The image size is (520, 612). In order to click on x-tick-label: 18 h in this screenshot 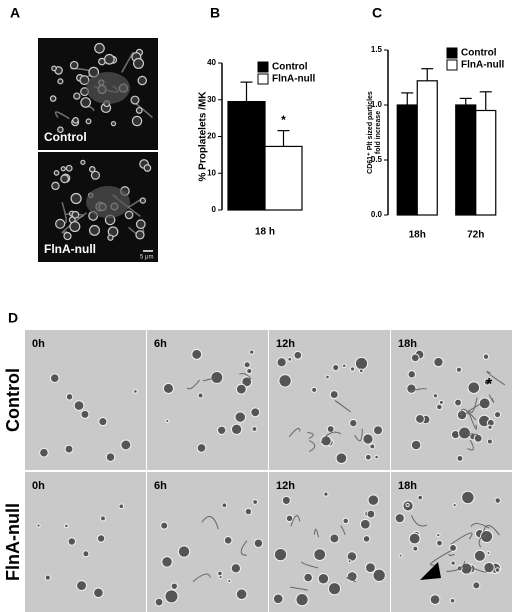, I will do `click(265, 232)`.